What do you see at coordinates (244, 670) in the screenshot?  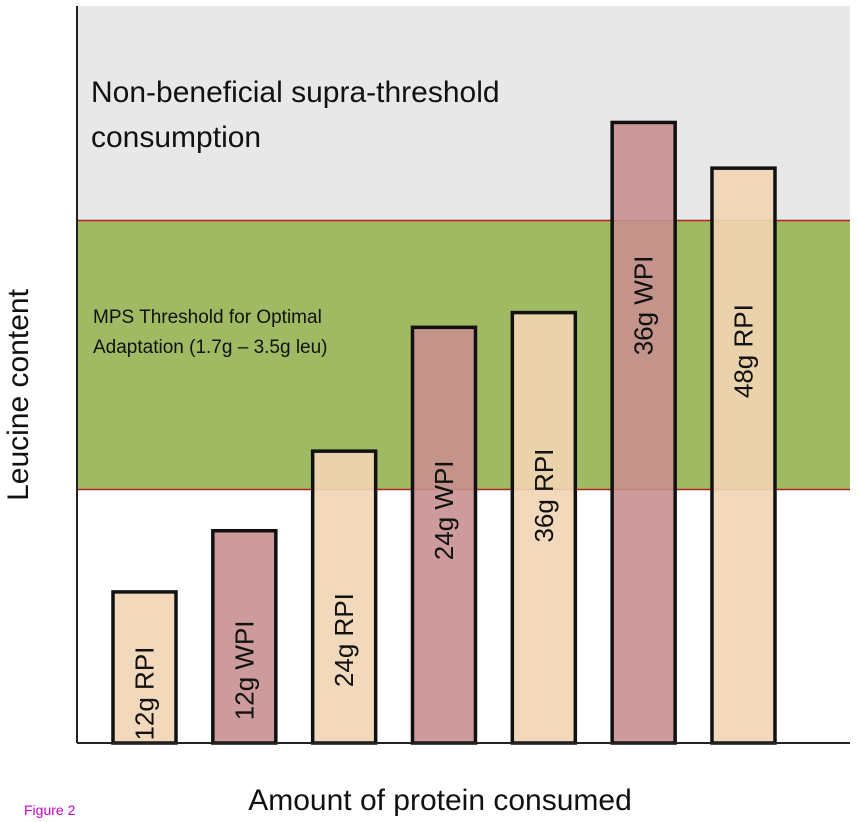 I see `bar-label-12g-wpi: 12g WPI` at bounding box center [244, 670].